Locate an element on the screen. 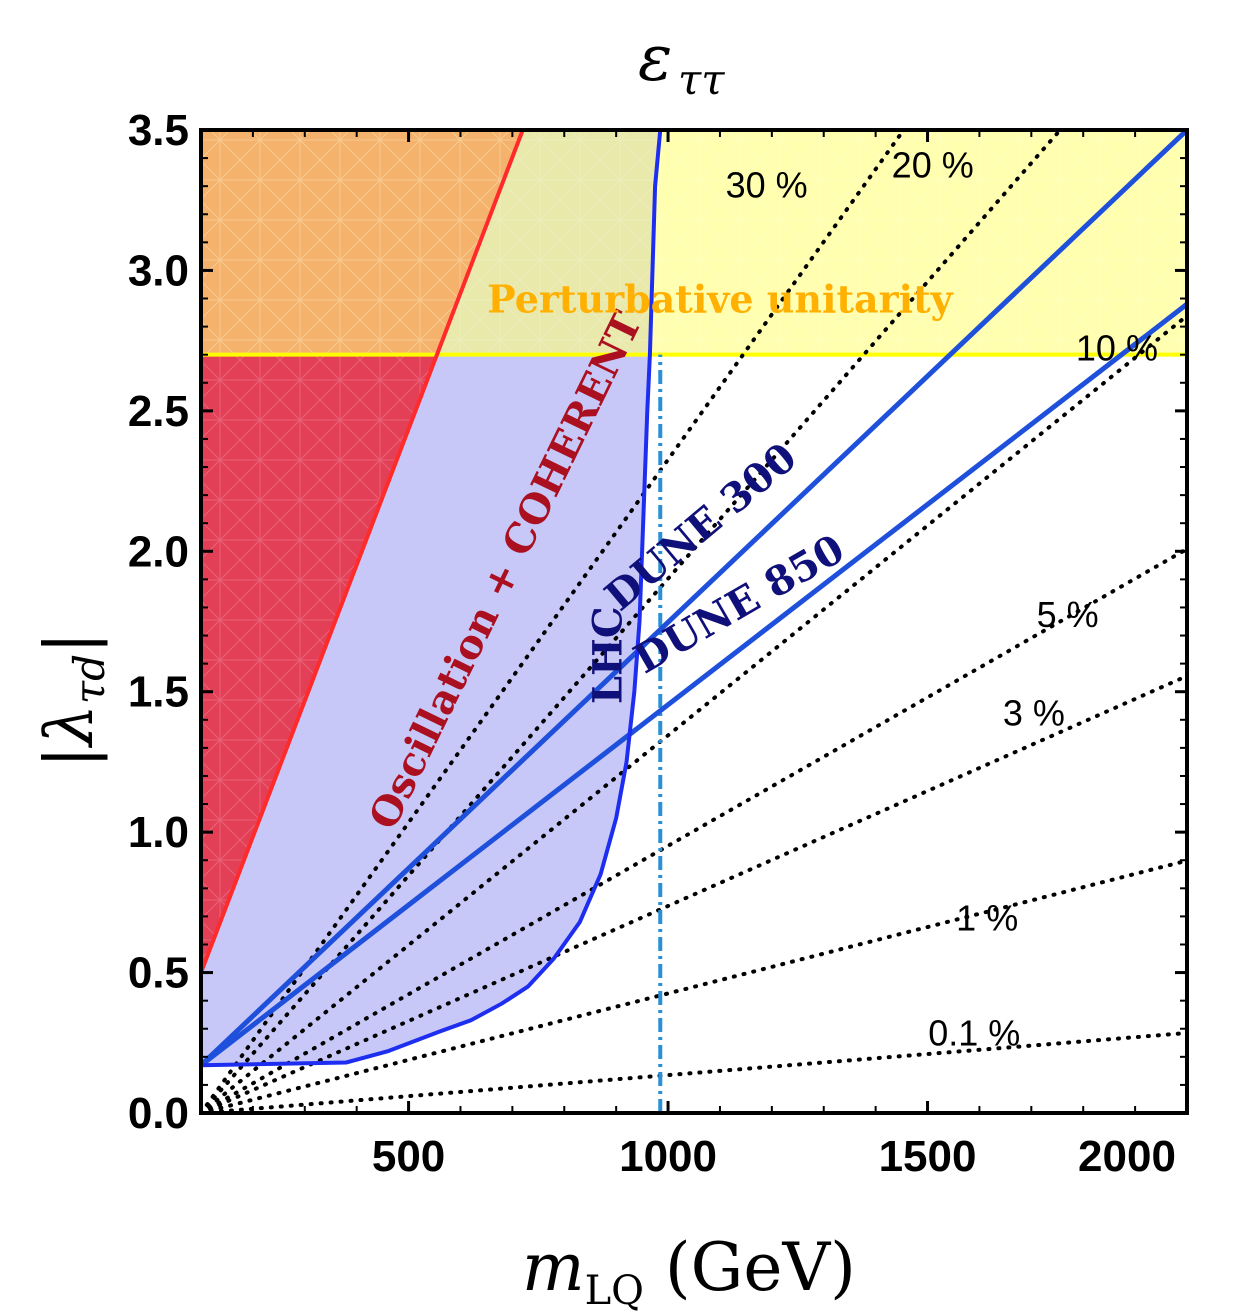 The height and width of the screenshot is (1314, 1250). x-axis-label-unit: (GeV) is located at coordinates (750, 1267).